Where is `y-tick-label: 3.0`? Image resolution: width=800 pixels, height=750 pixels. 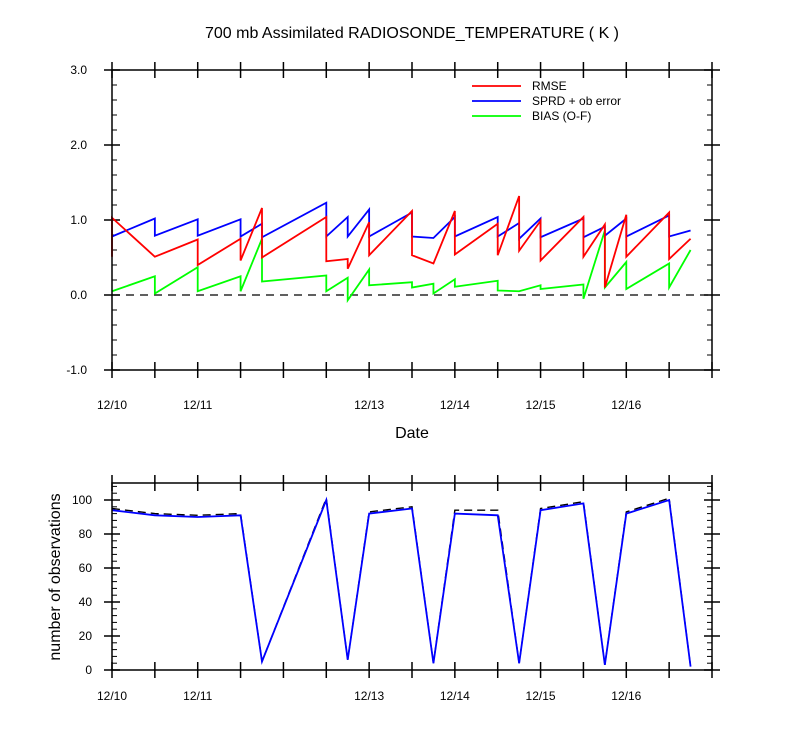
y-tick-label: 3.0 is located at coordinates (78, 70).